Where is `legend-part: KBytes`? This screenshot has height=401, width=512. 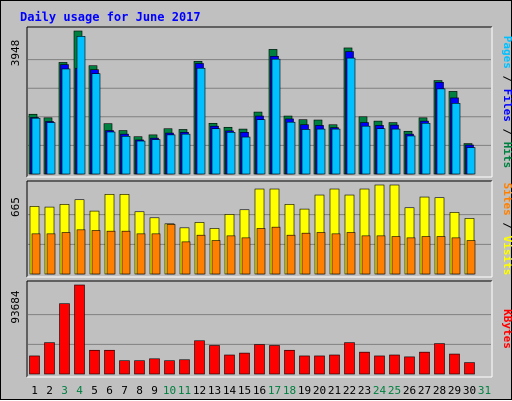
legend-part: KBytes is located at coordinates (506, 329).